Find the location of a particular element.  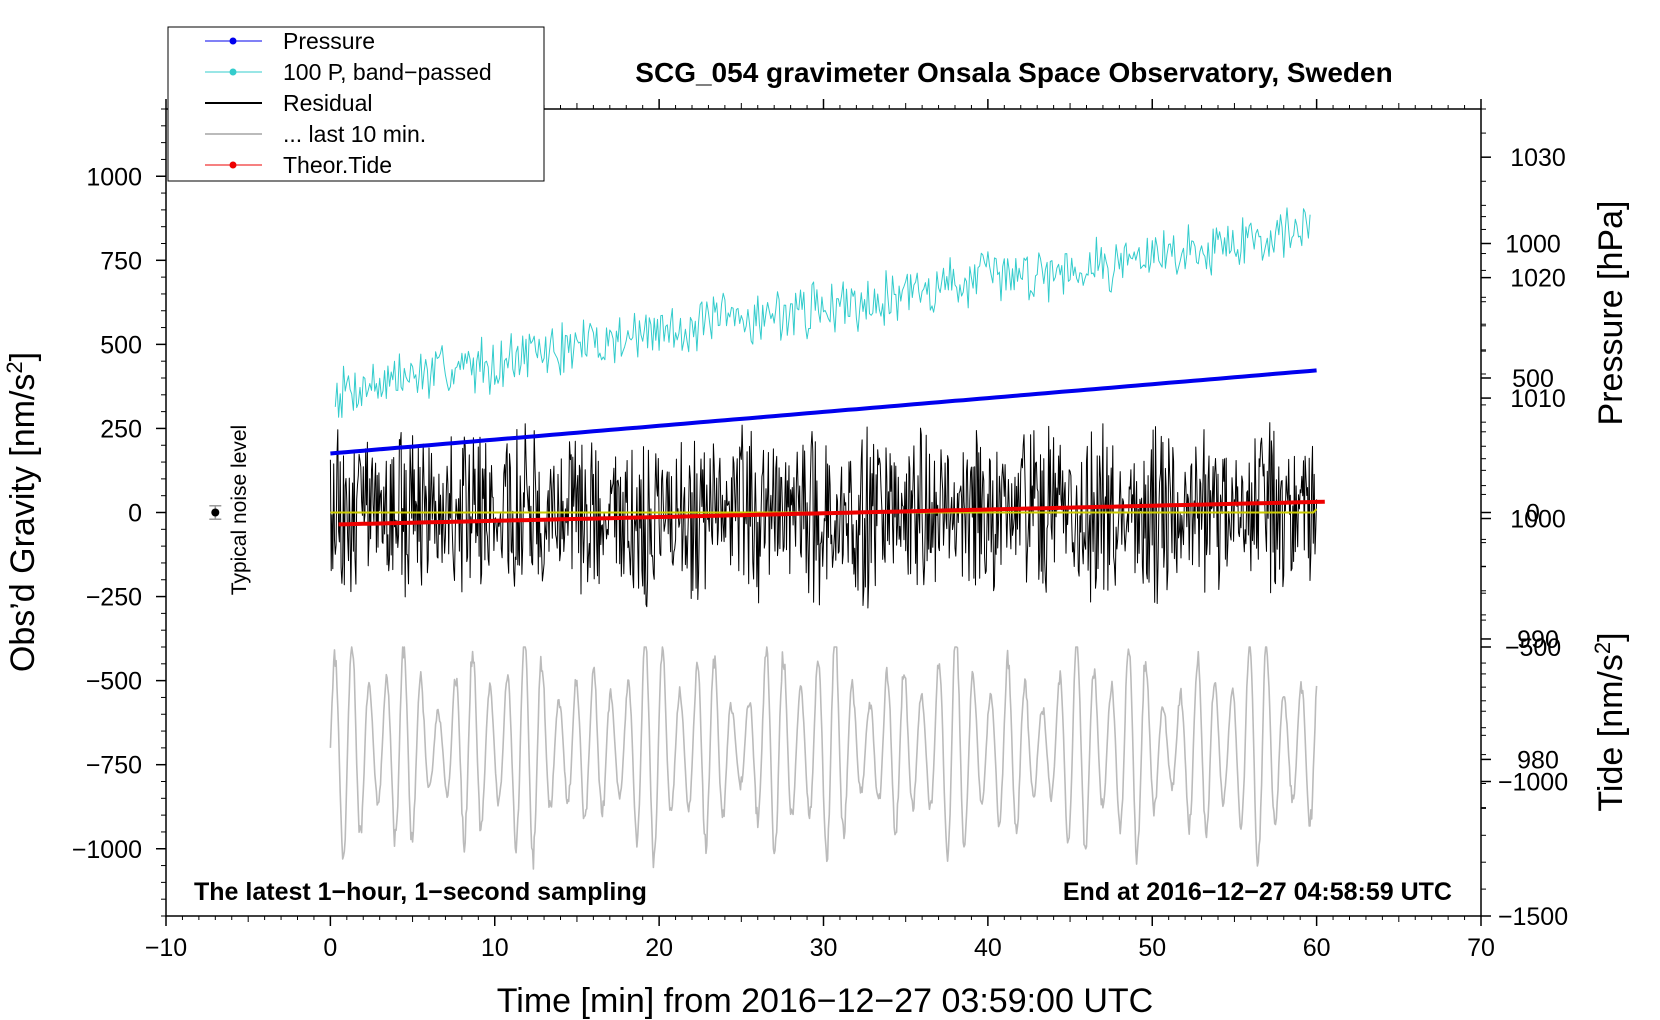

x-tick-label: 30 is located at coordinates (824, 948).